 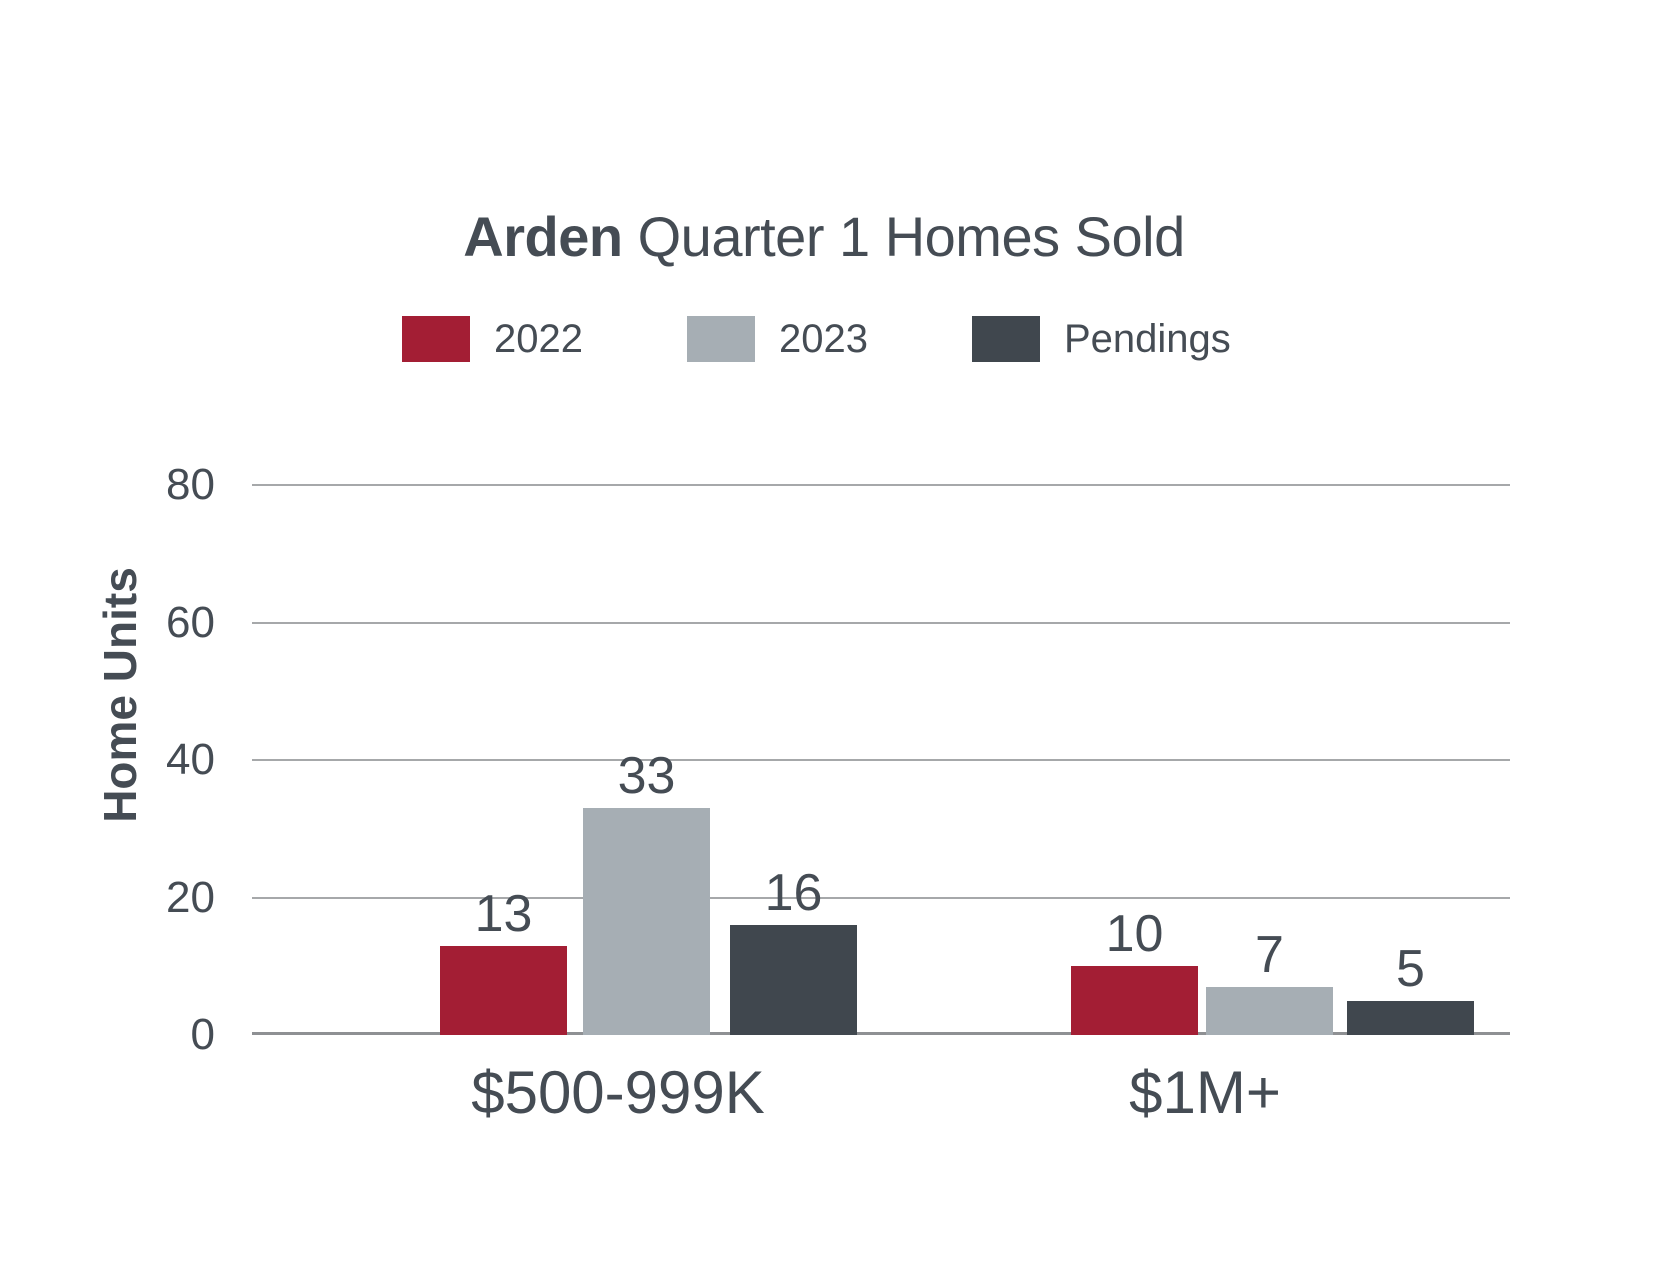 I want to click on y-tick-label-60: 60, so click(x=190, y=622).